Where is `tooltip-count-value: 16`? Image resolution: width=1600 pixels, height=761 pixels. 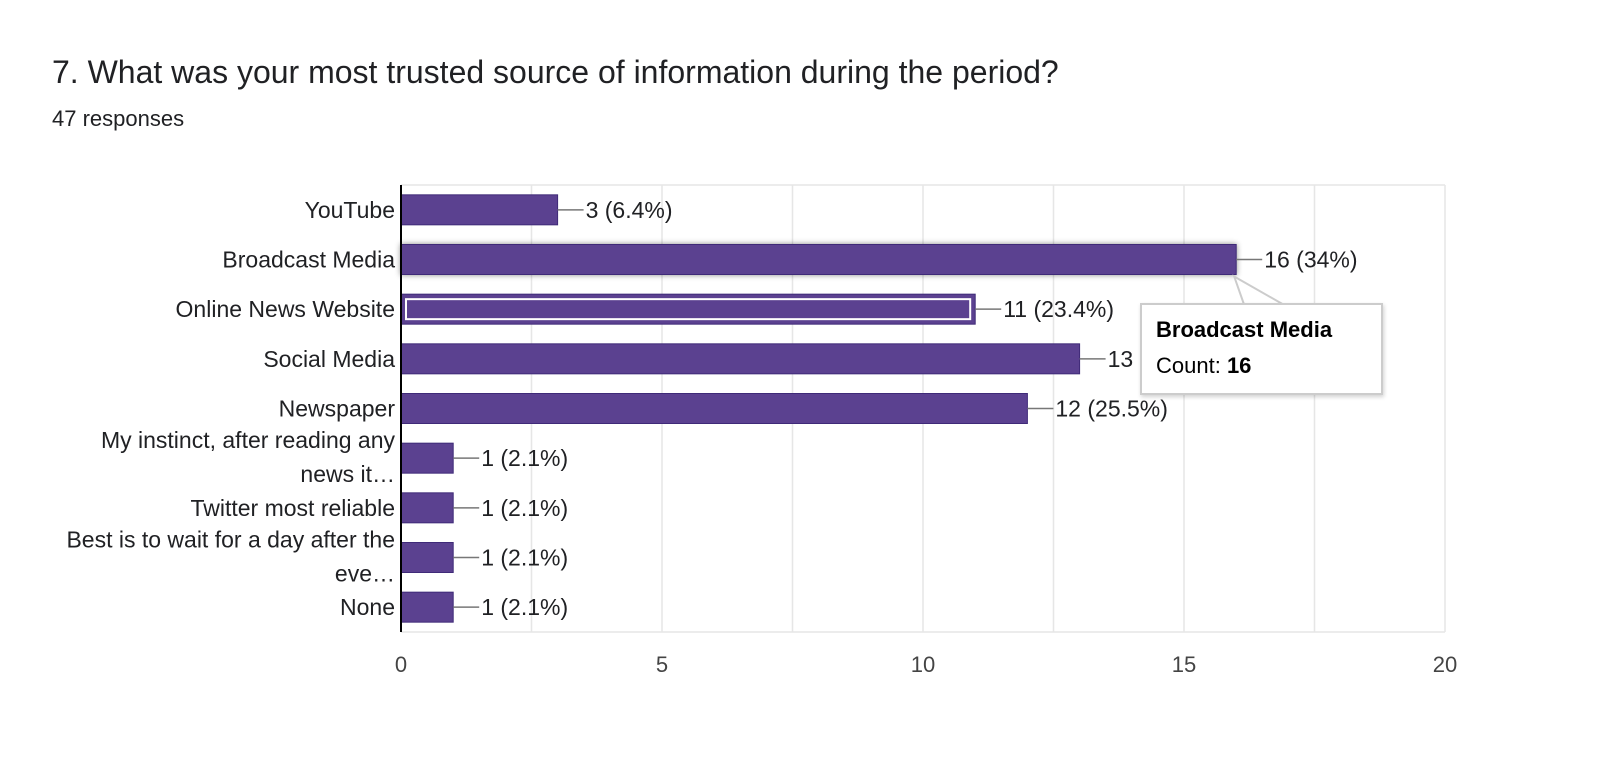
tooltip-count-value: 16 is located at coordinates (1239, 365).